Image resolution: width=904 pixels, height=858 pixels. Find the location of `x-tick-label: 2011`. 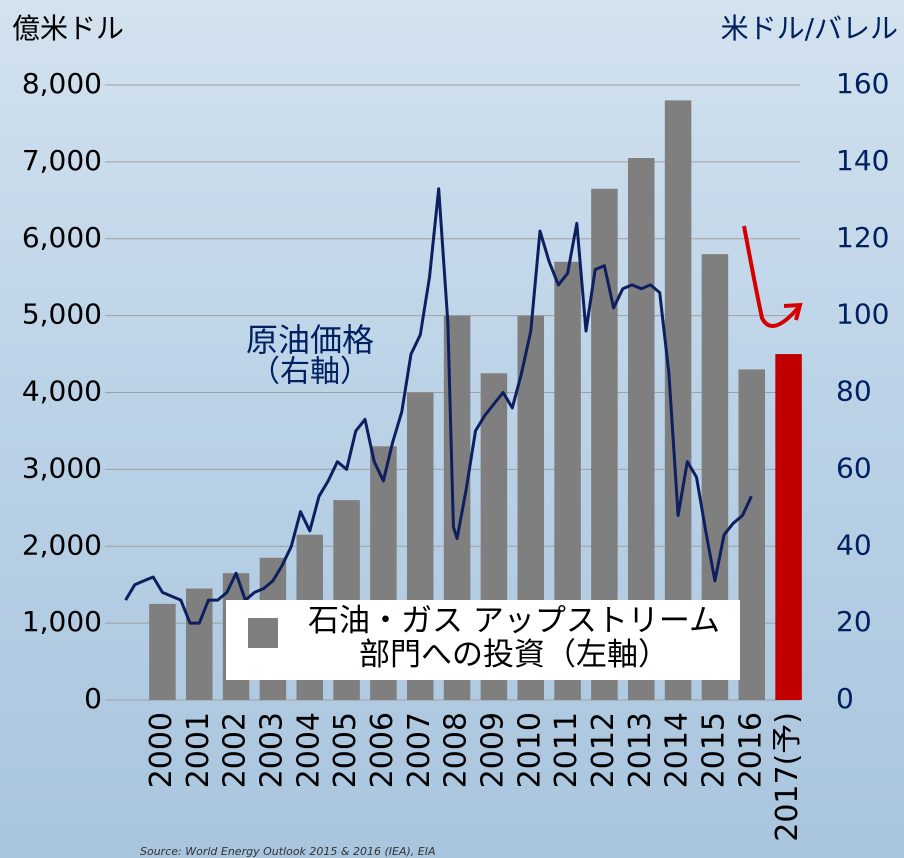

x-tick-label: 2011 is located at coordinates (566, 750).